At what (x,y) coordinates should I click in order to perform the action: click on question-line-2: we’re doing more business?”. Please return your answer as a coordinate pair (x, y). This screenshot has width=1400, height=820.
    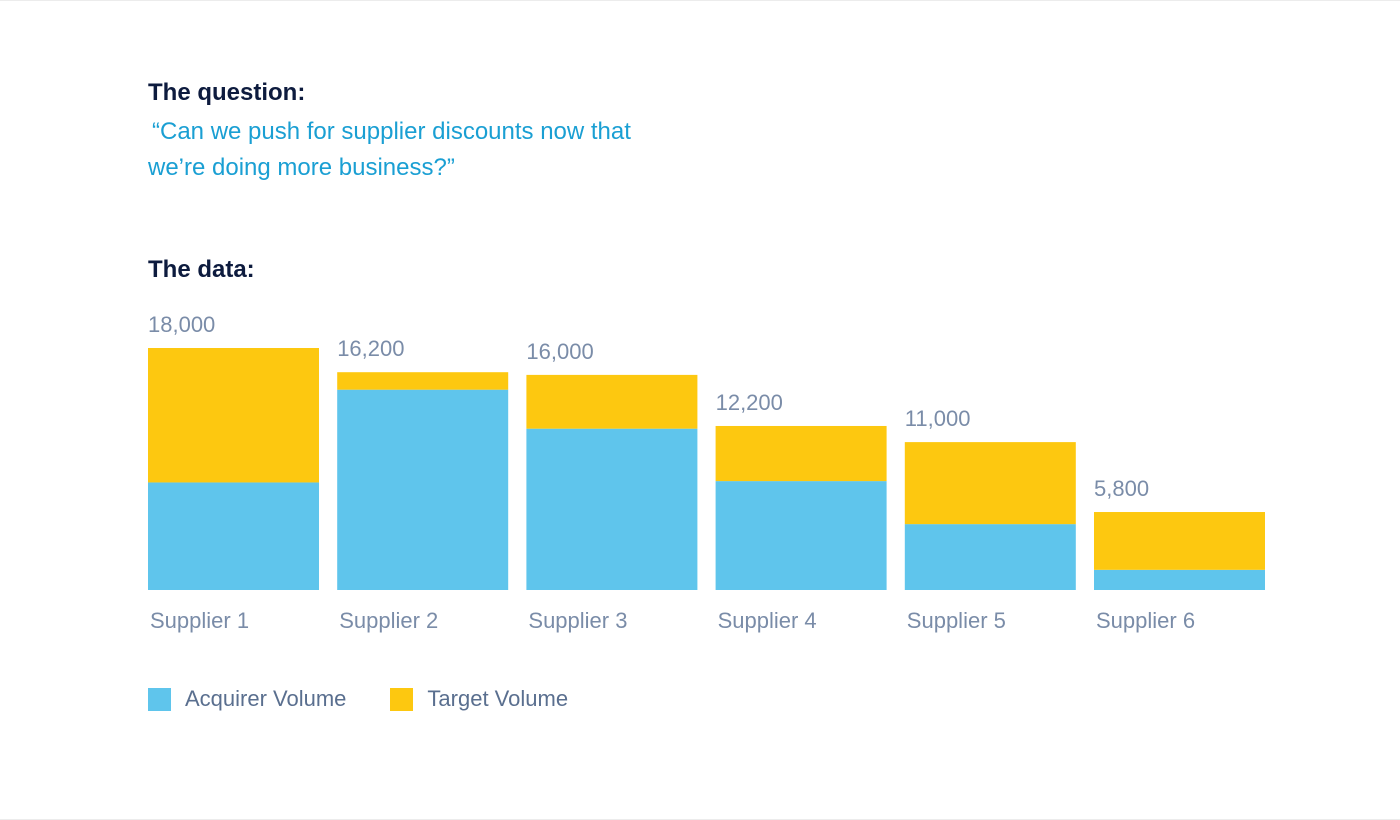
    Looking at the image, I should click on (301, 167).